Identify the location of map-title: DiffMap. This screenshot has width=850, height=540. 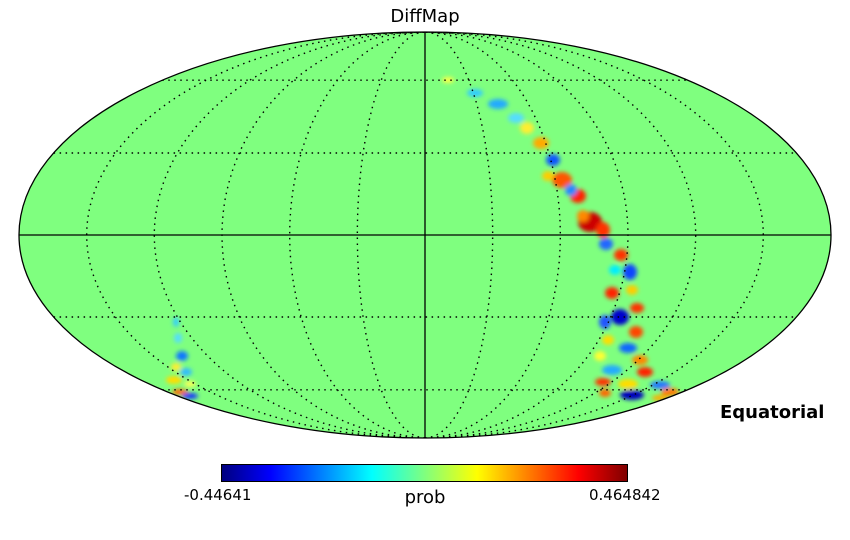
(425, 16).